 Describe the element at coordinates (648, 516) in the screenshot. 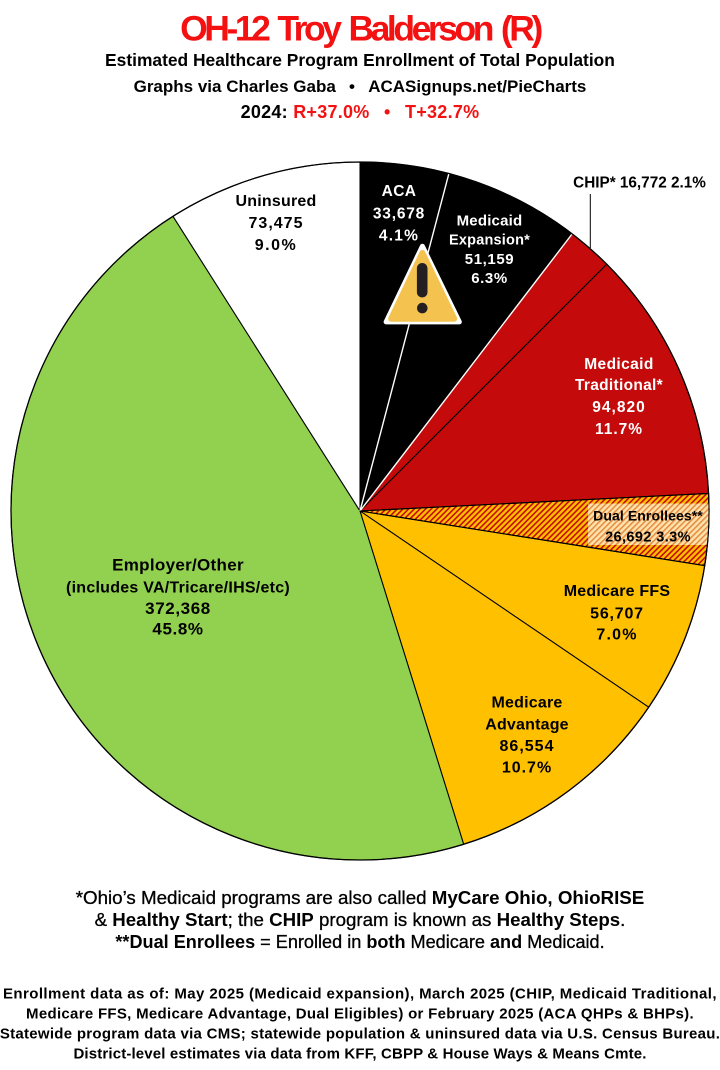

I see `svg-text: Dual Enrollees**` at that location.